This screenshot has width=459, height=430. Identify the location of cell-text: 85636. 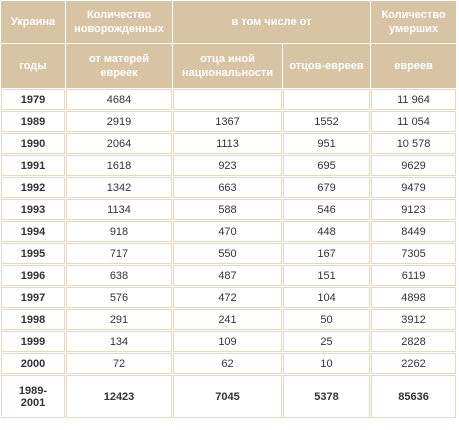
(413, 396).